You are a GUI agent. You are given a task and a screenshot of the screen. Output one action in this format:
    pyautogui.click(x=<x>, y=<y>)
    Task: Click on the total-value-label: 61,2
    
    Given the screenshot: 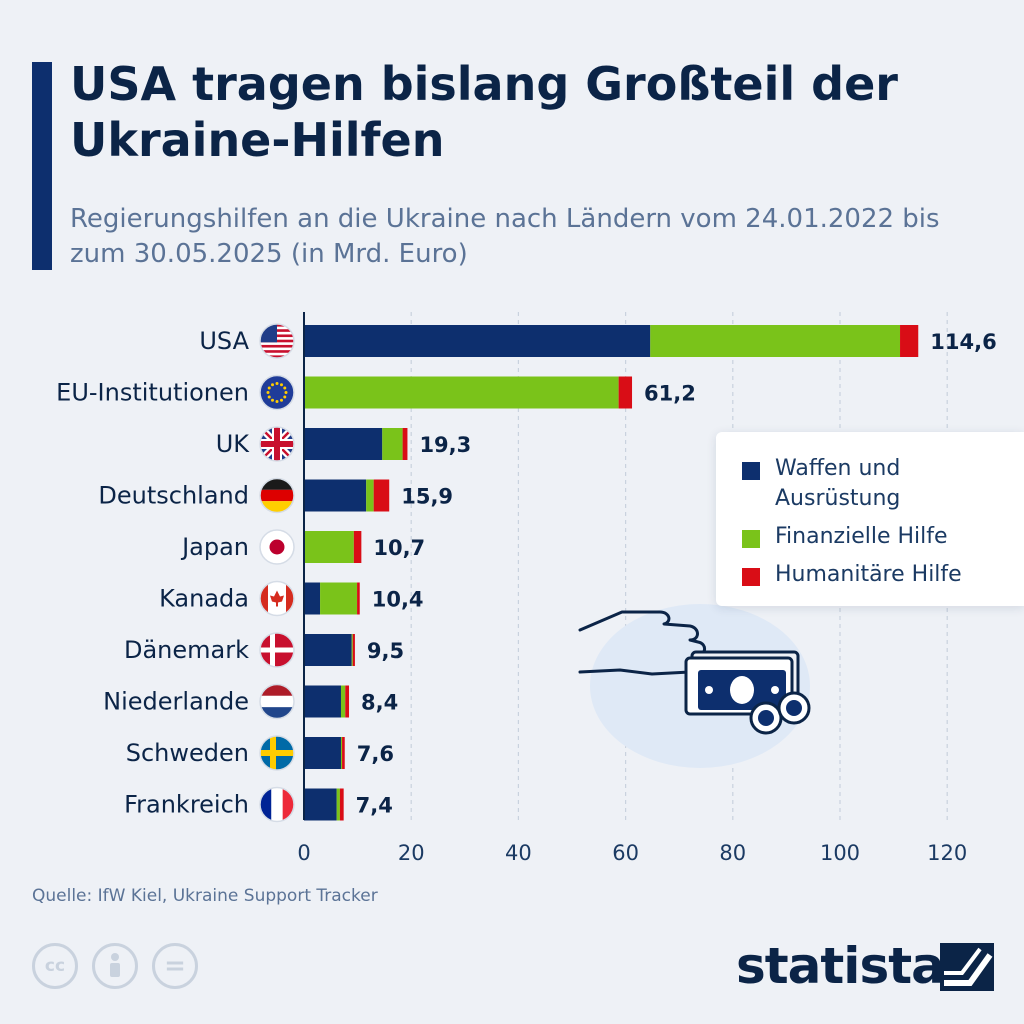 What is the action you would take?
    pyautogui.click(x=670, y=394)
    